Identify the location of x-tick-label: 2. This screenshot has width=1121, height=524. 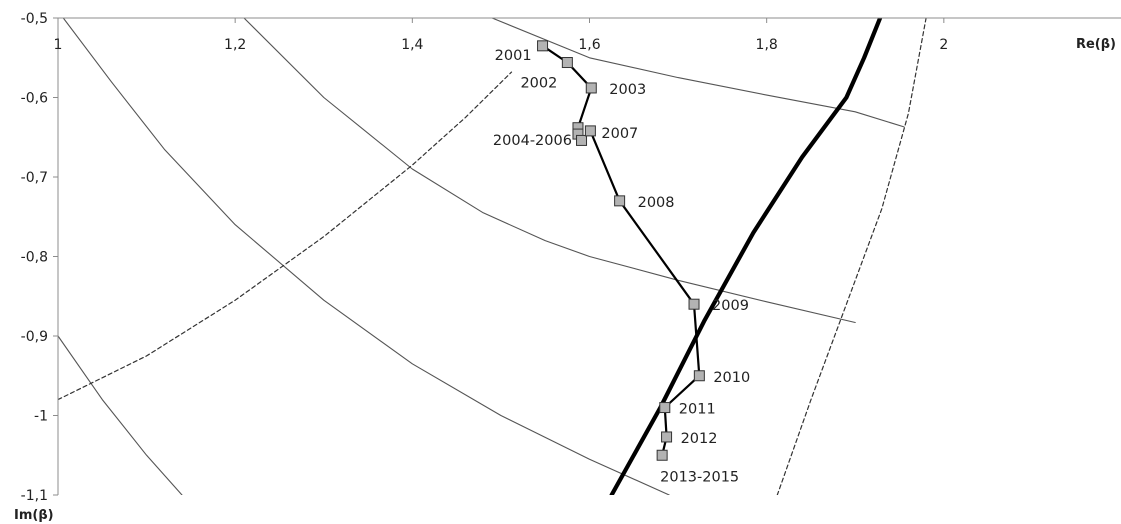
(943, 45).